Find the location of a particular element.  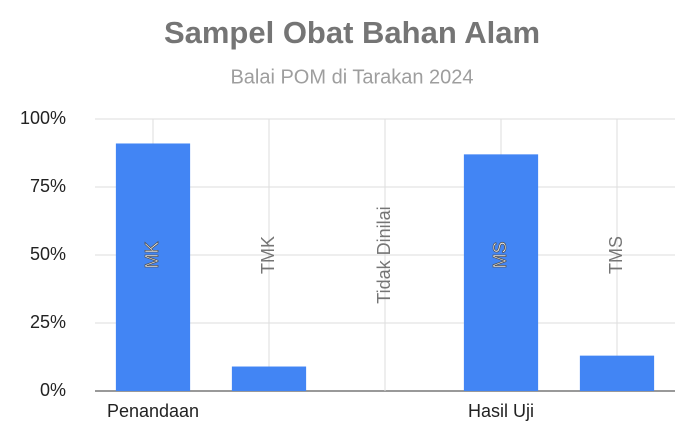

chart-title: Sampel Obat Bahan Alam is located at coordinates (352, 32).